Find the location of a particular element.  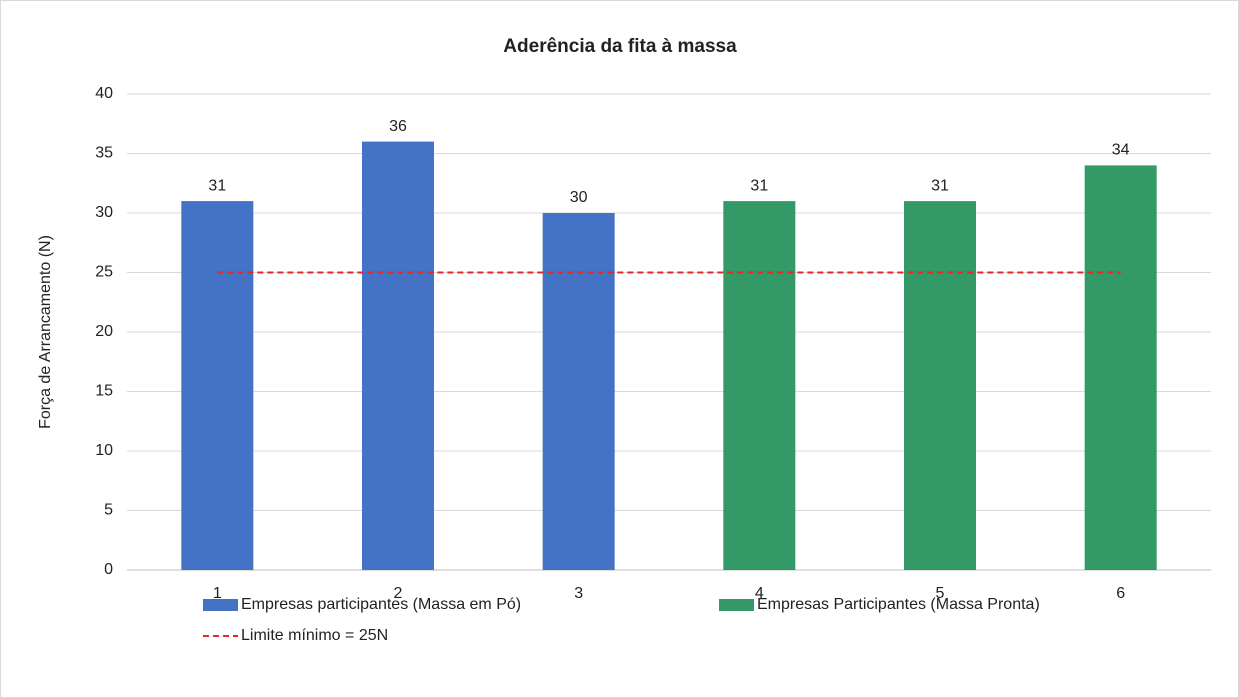

y-axis-label: Força de Arrancamento (N) is located at coordinates (45, 332).